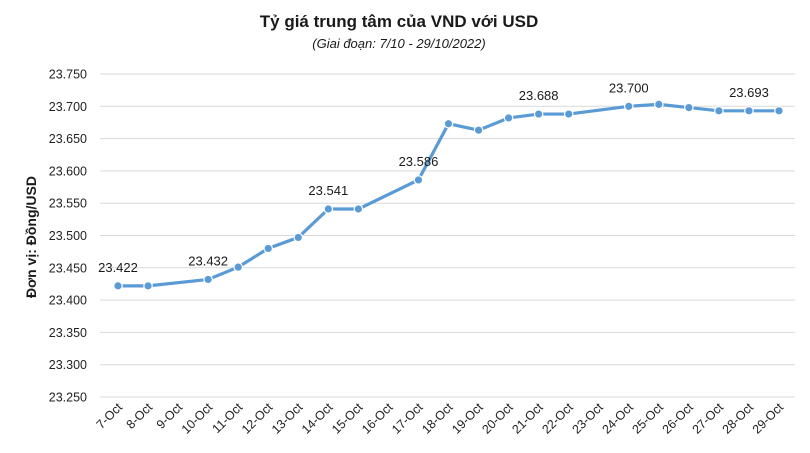  What do you see at coordinates (617, 418) in the screenshot?
I see `x-tick-label: 24-Oct` at bounding box center [617, 418].